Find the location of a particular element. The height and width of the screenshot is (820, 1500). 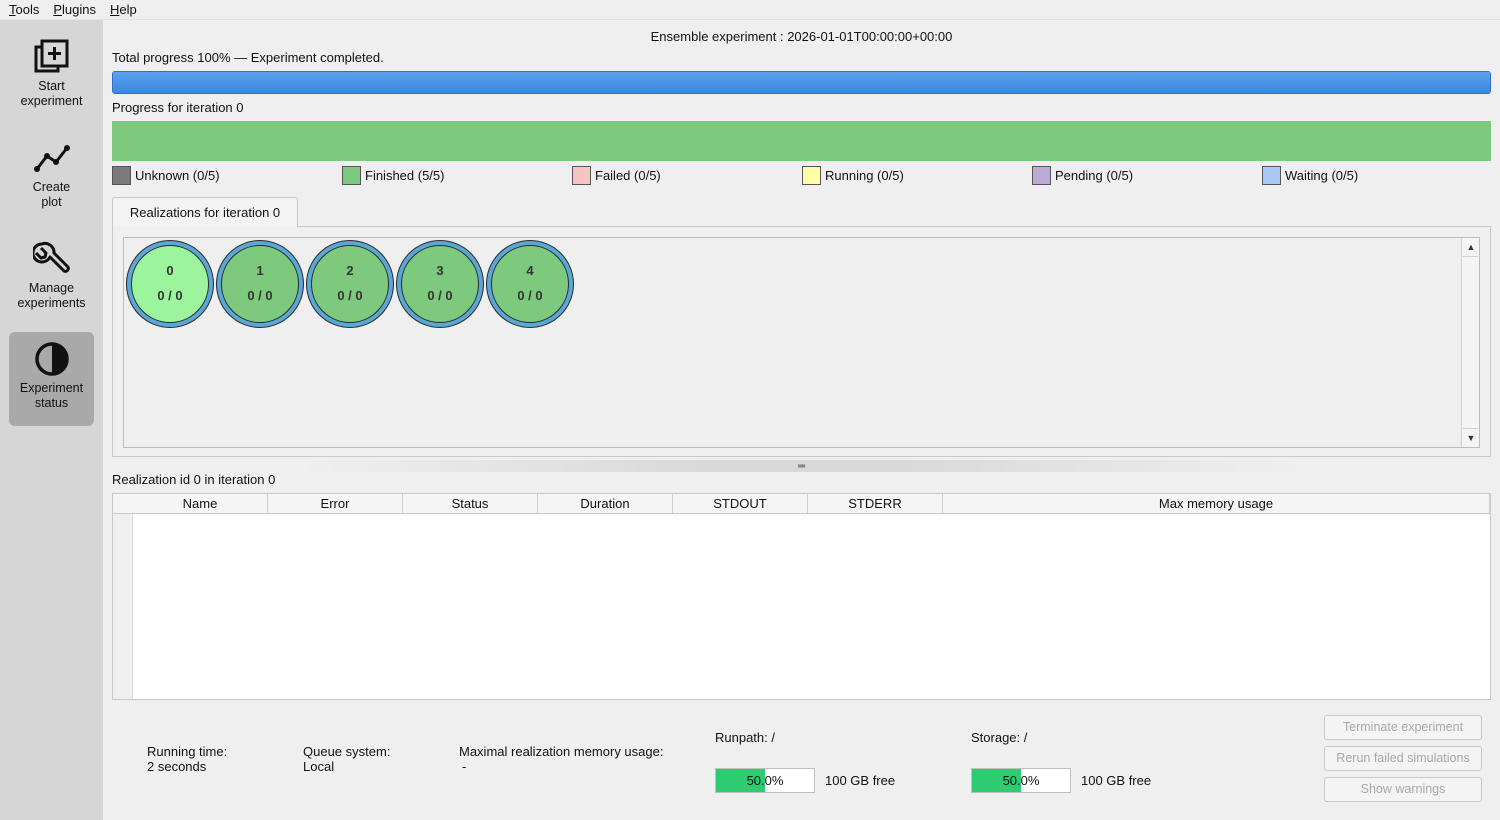

realization-id: 2 is located at coordinates (350, 270).